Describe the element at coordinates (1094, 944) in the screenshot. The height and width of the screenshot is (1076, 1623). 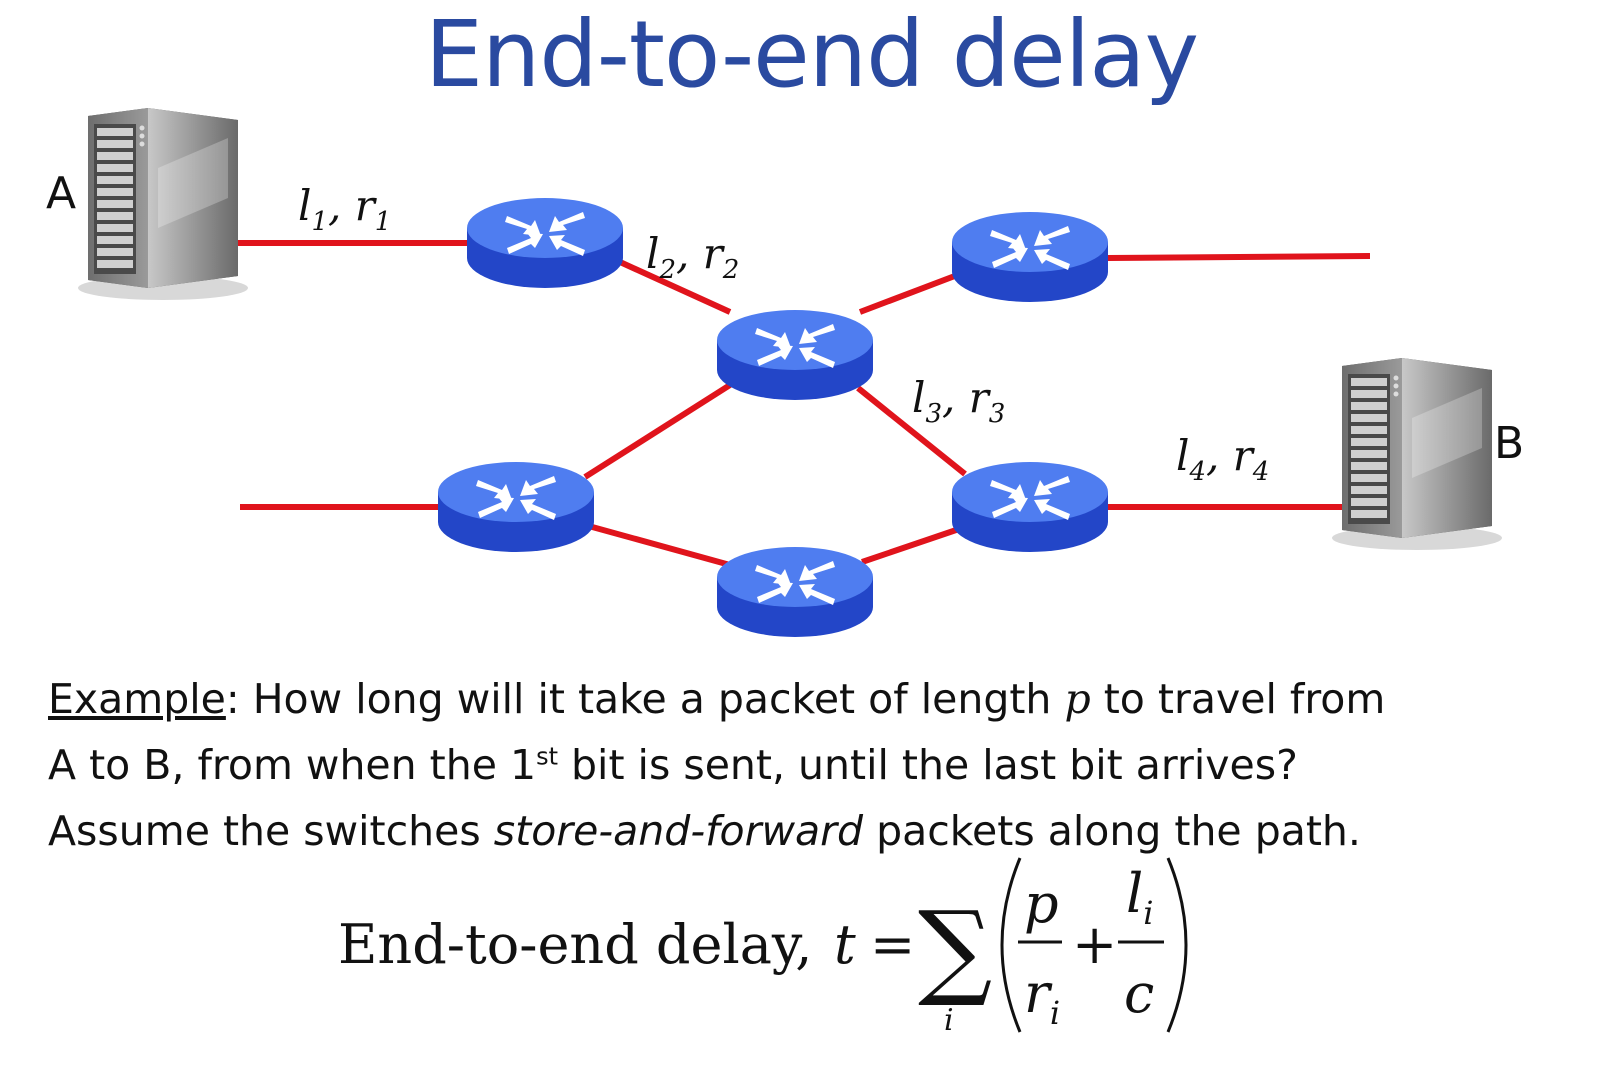
I see `formula-plus: +` at that location.